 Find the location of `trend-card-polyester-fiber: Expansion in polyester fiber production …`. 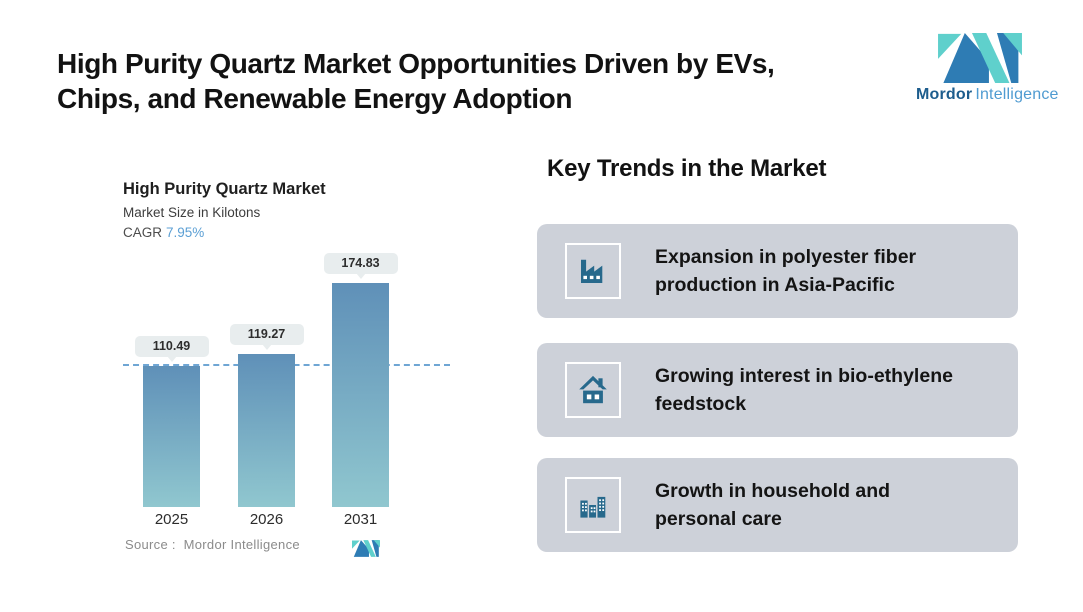

trend-card-polyester-fiber: Expansion in polyester fiber production … is located at coordinates (777, 271).